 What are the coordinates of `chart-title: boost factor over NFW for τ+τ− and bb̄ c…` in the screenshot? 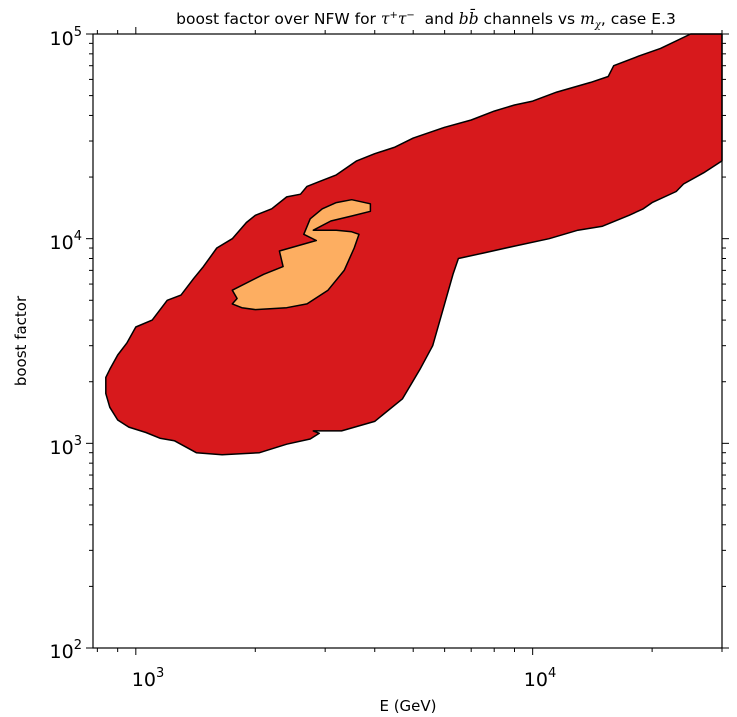 It's located at (426, 20).